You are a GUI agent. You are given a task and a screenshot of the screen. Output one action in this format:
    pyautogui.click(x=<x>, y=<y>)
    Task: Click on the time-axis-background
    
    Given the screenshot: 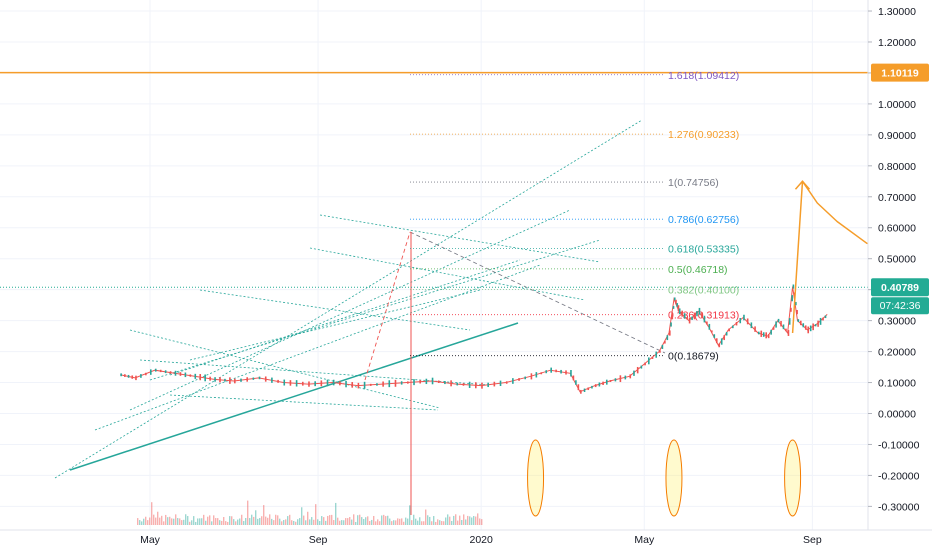 What is the action you would take?
    pyautogui.click(x=466, y=540)
    